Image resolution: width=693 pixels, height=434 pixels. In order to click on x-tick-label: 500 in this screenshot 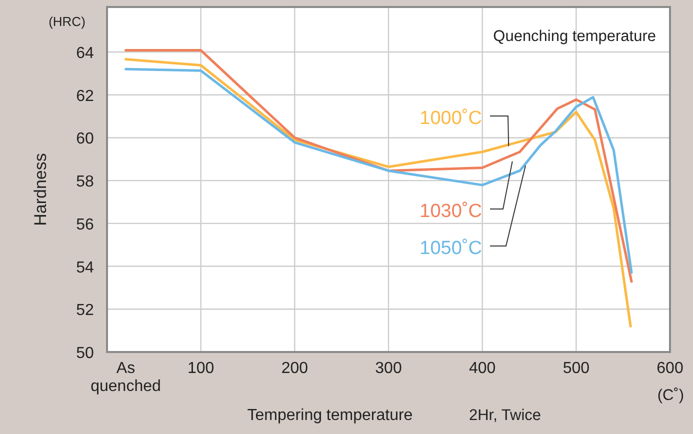, I will do `click(576, 368)`.